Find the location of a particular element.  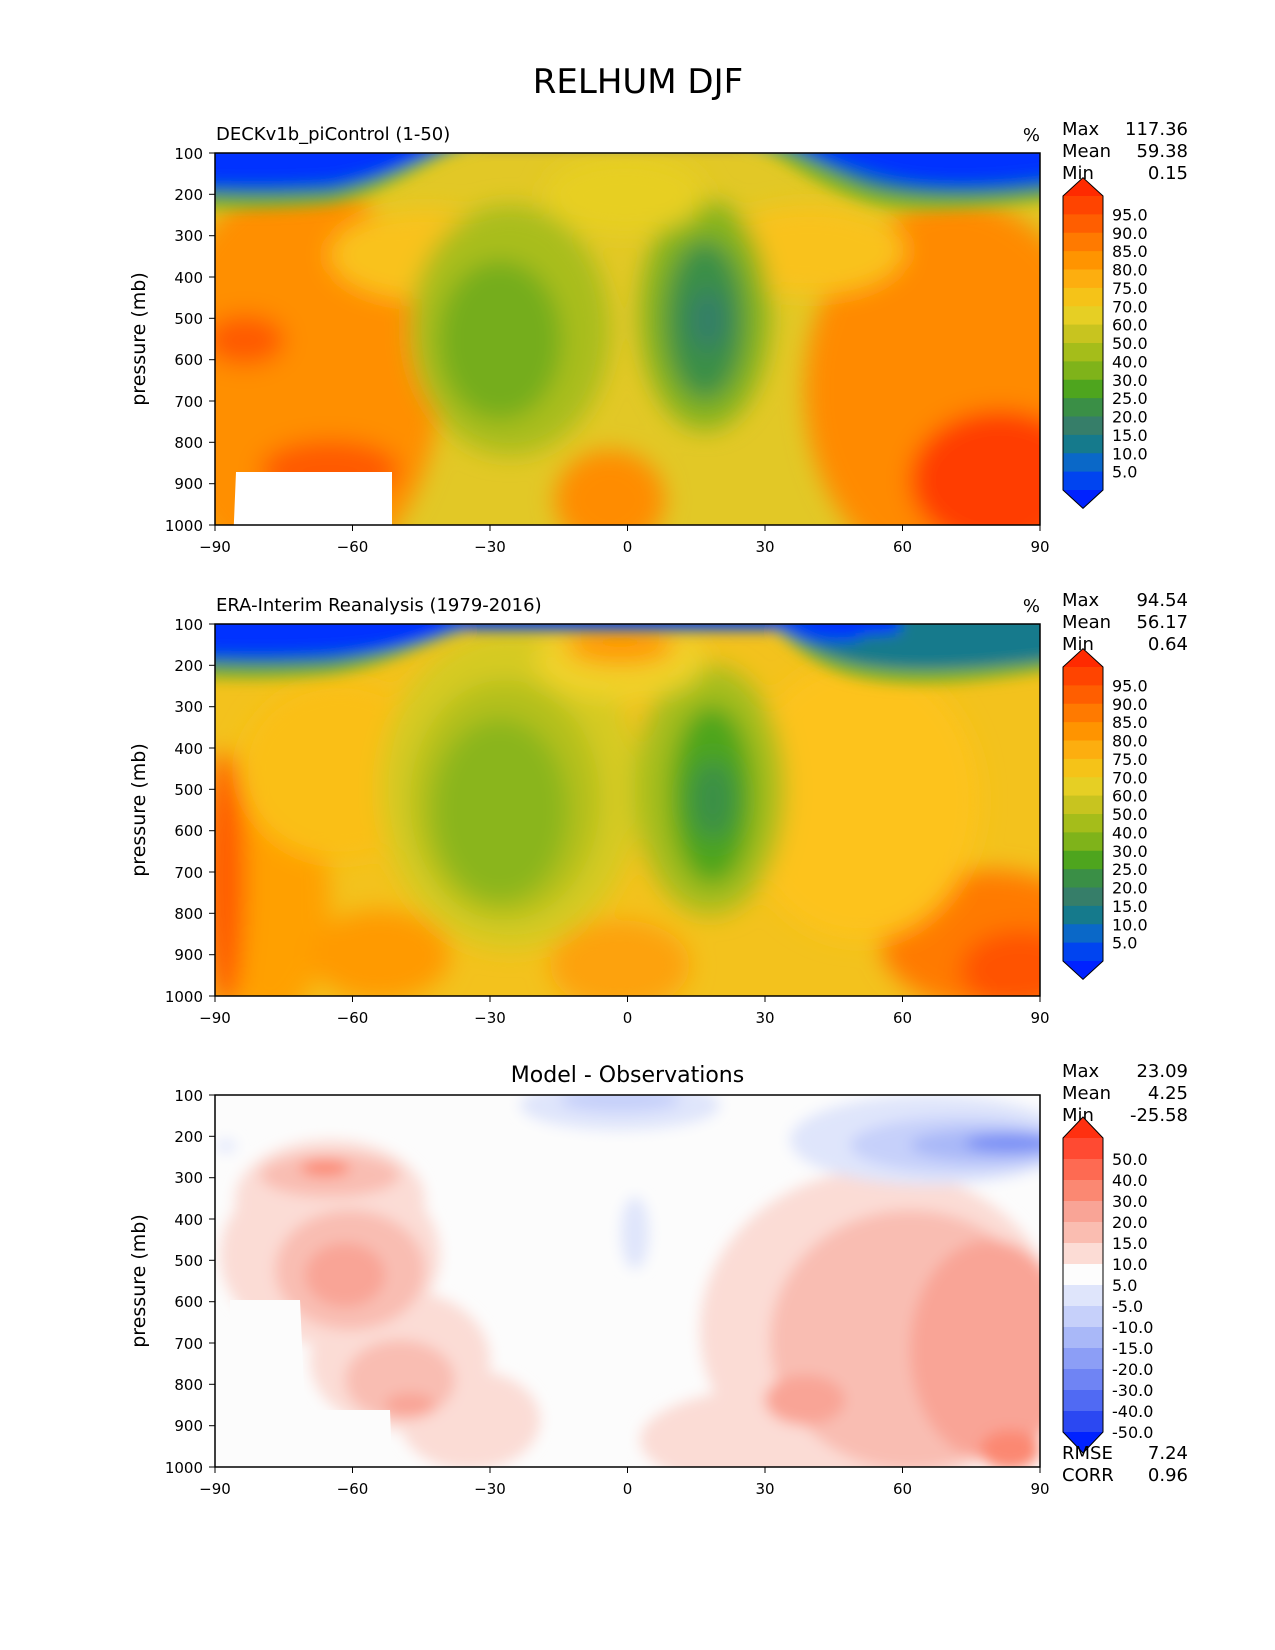

y-tick-label: 1000 is located at coordinates (184, 997).